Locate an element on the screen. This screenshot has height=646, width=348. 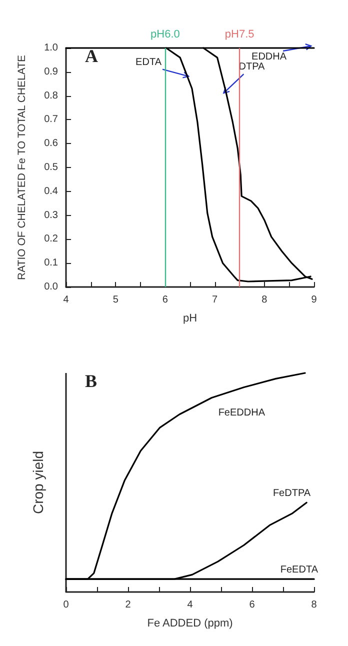
y-tick-label: 0.8 is located at coordinates (51, 96).